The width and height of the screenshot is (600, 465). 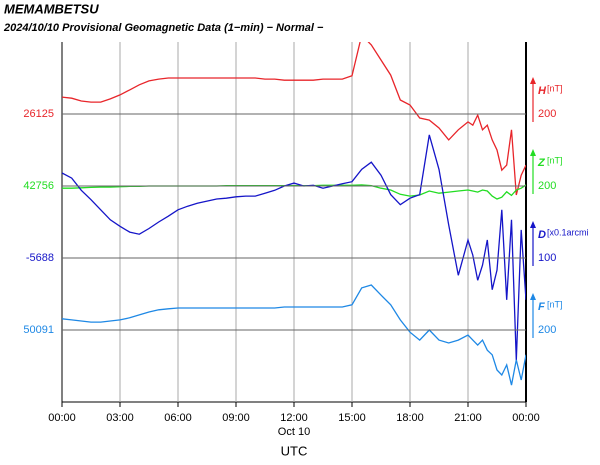 I want to click on baseline-label: 50091, so click(x=38, y=330).